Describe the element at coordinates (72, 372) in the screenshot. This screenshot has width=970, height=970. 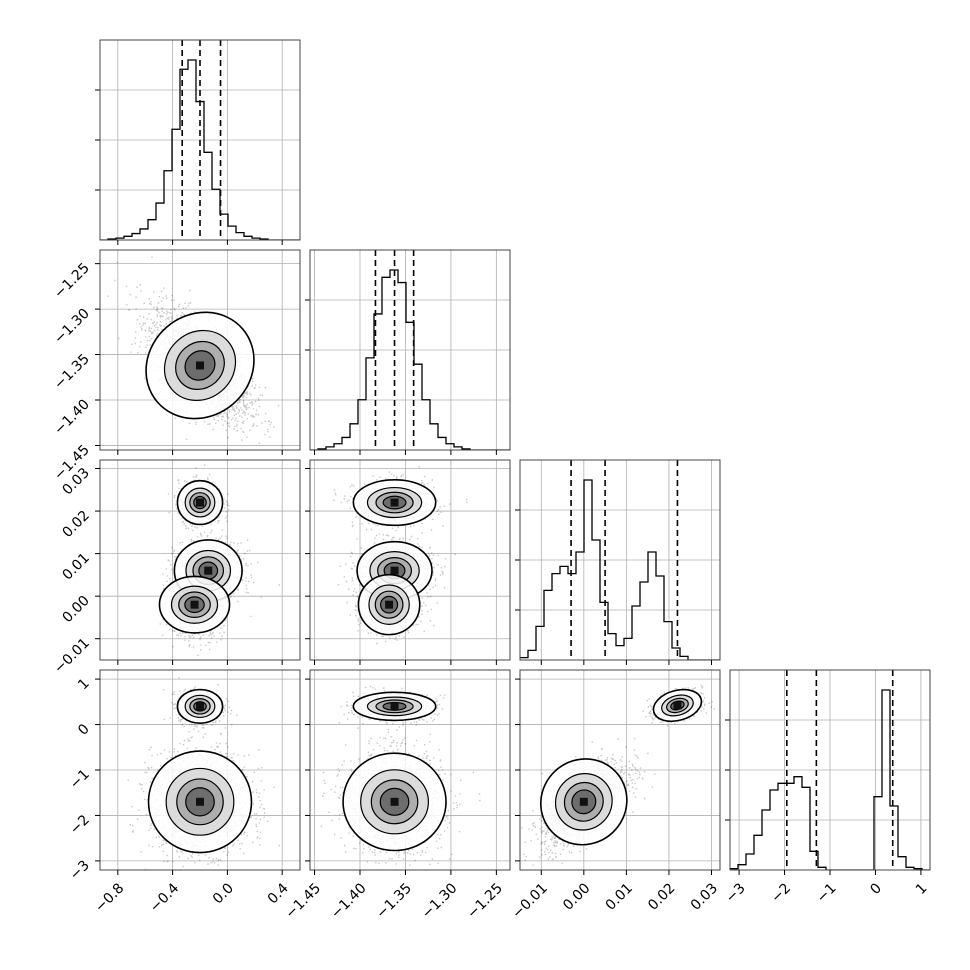
I see `y-tick-label: −1.35` at that location.